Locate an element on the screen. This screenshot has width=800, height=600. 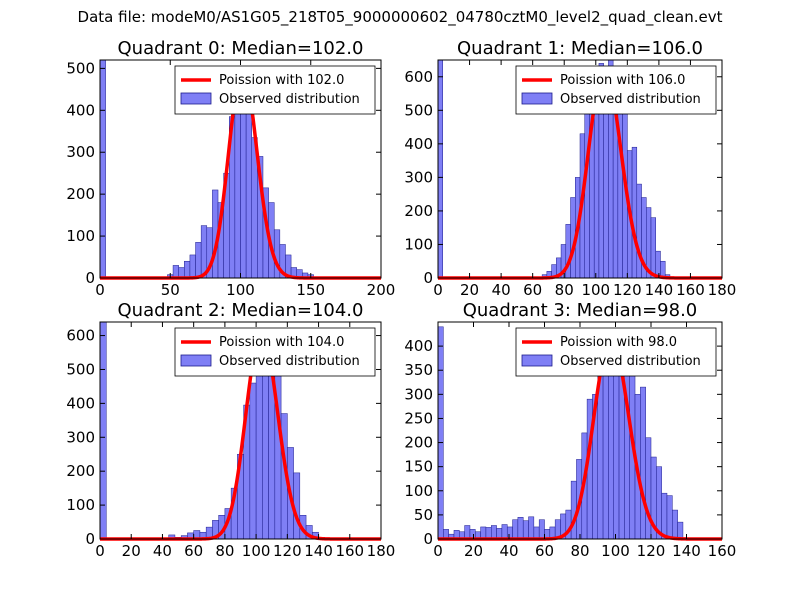
legend-label-poisson: Poission with 102.0 is located at coordinates (281, 80).